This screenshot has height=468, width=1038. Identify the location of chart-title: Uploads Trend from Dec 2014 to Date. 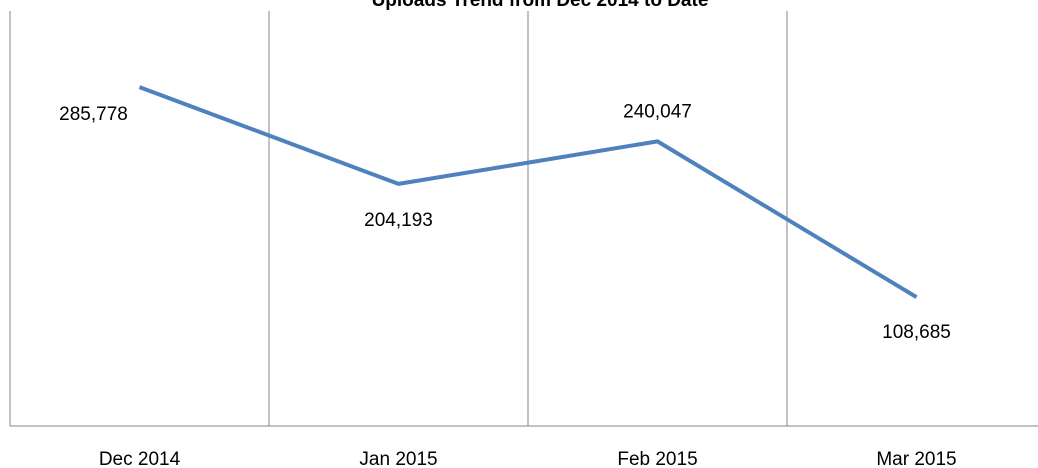
(540, 5).